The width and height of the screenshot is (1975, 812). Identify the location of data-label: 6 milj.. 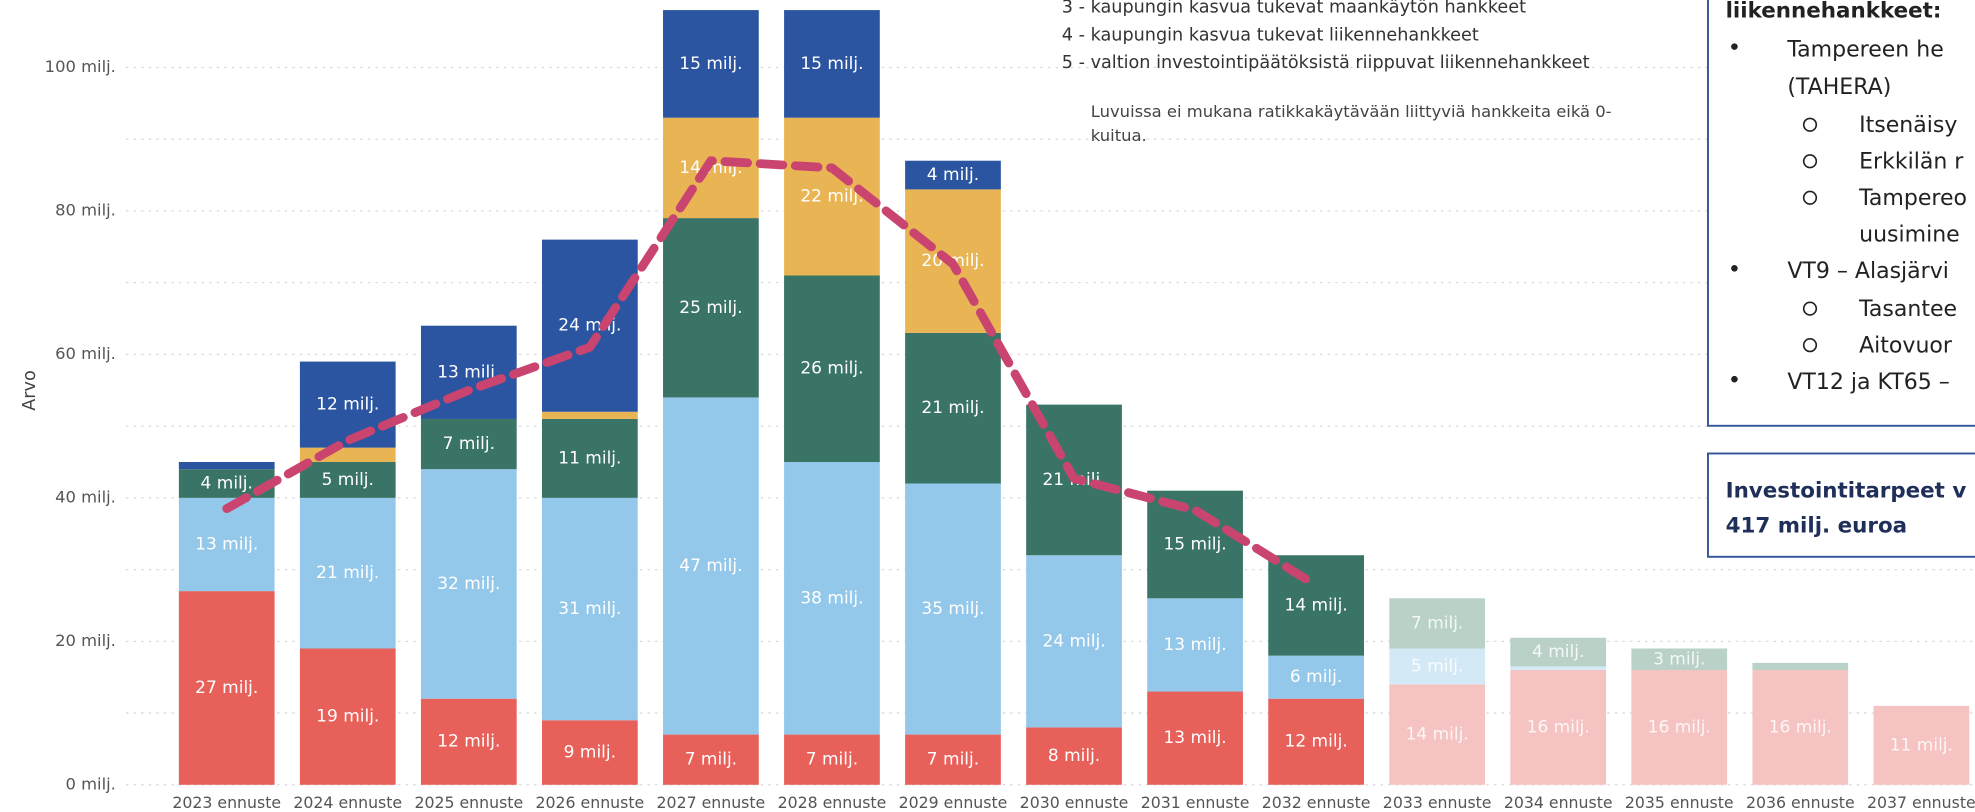
(1316, 677).